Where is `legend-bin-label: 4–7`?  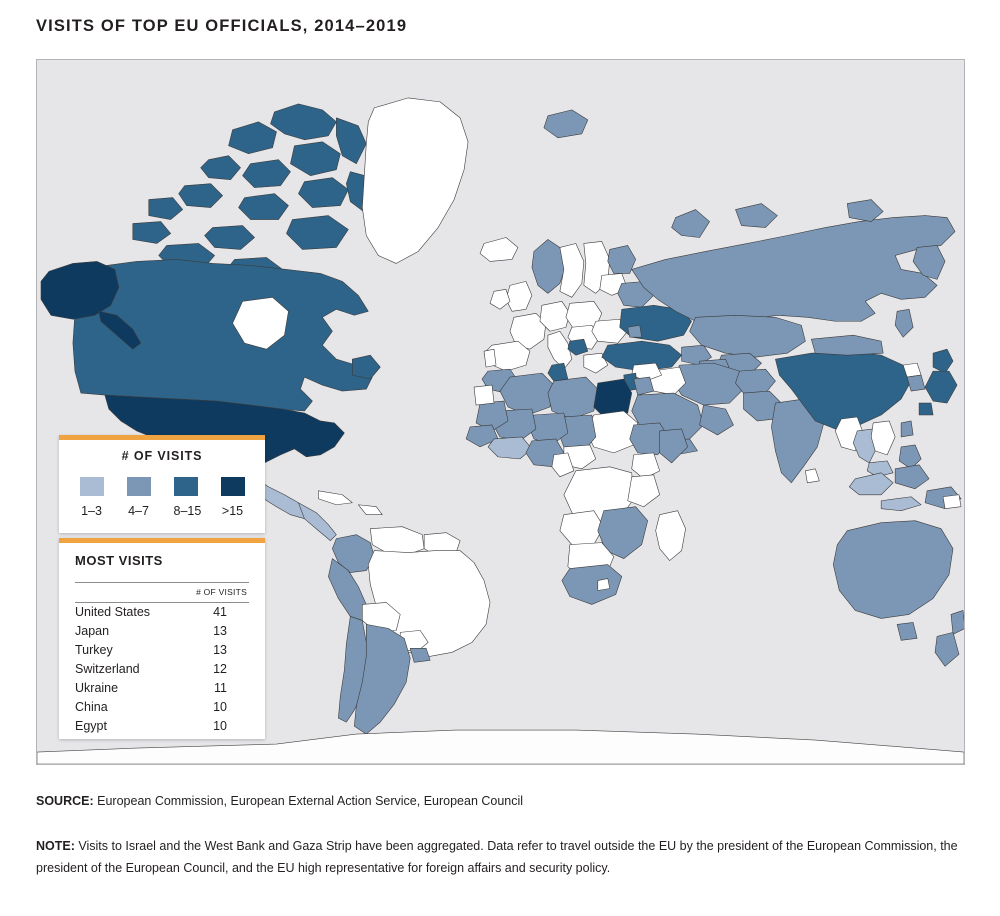 legend-bin-label: 4–7 is located at coordinates (138, 511).